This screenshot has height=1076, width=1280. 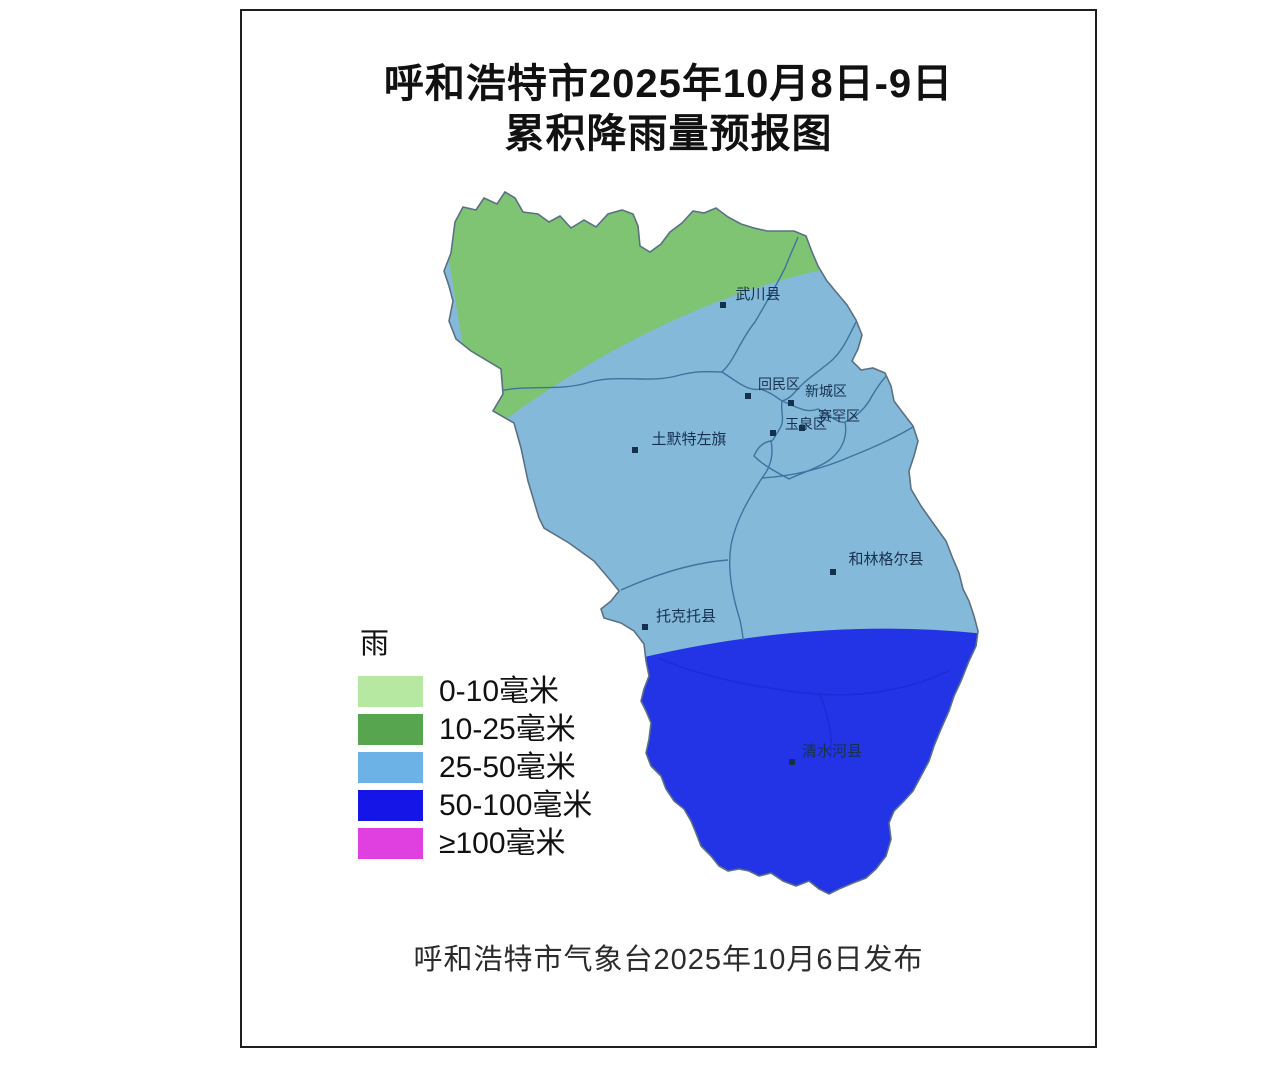 I want to click on legend-row-0: 0-10毫米, so click(x=475, y=691).